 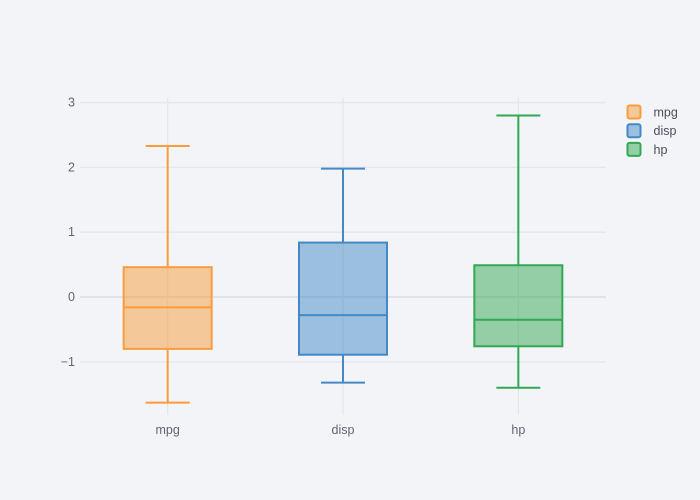 I want to click on legend-item-mpg: mpg, so click(x=652, y=112).